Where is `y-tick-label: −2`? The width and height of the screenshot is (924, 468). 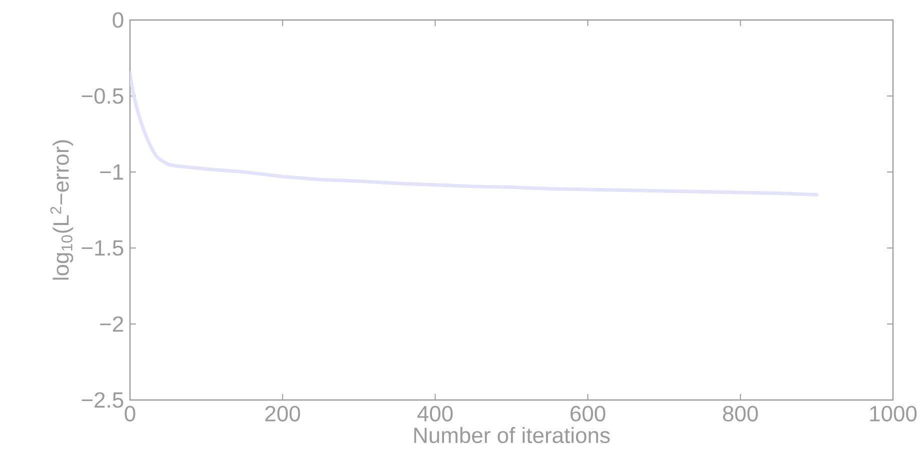 y-tick-label: −2 is located at coordinates (112, 324).